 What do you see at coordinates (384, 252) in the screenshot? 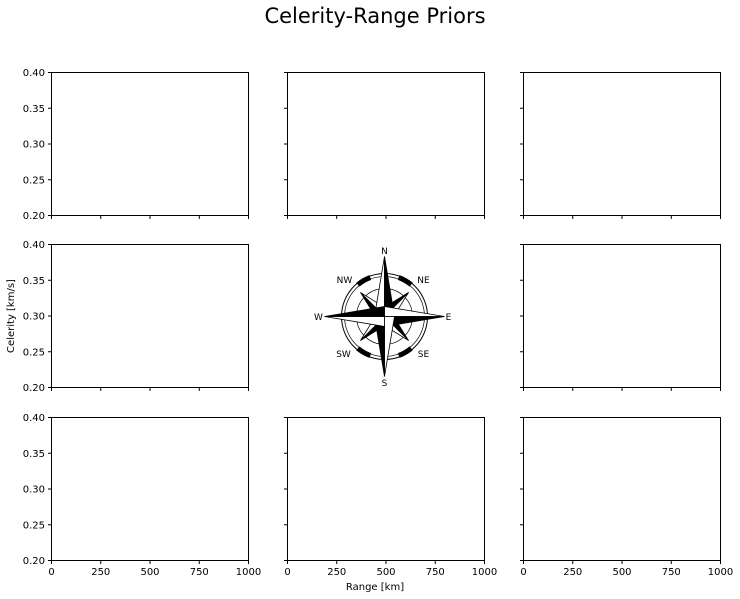
I see `compass-label-n: N` at bounding box center [384, 252].